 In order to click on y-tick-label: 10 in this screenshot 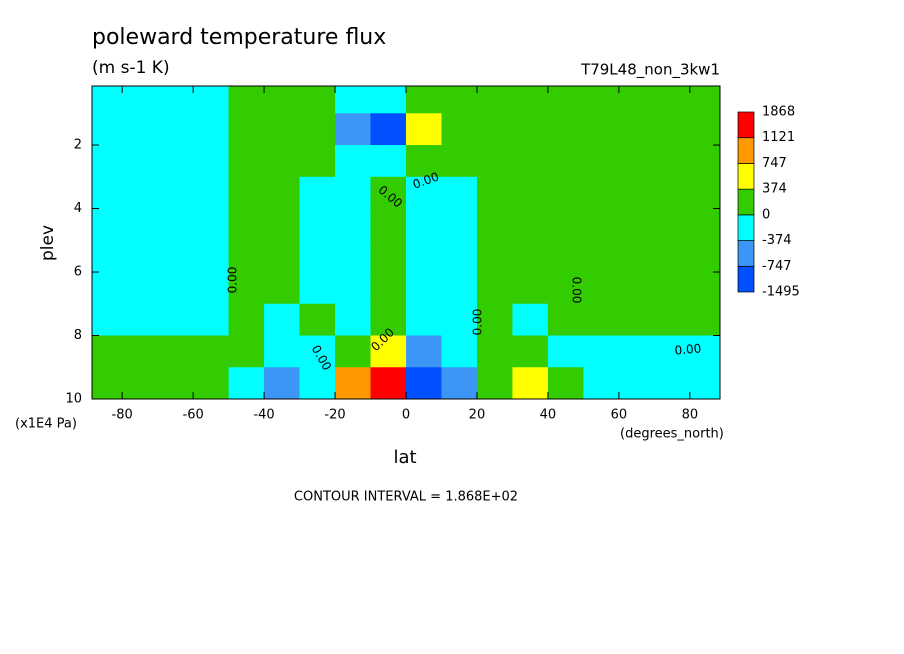, I will do `click(73, 399)`.